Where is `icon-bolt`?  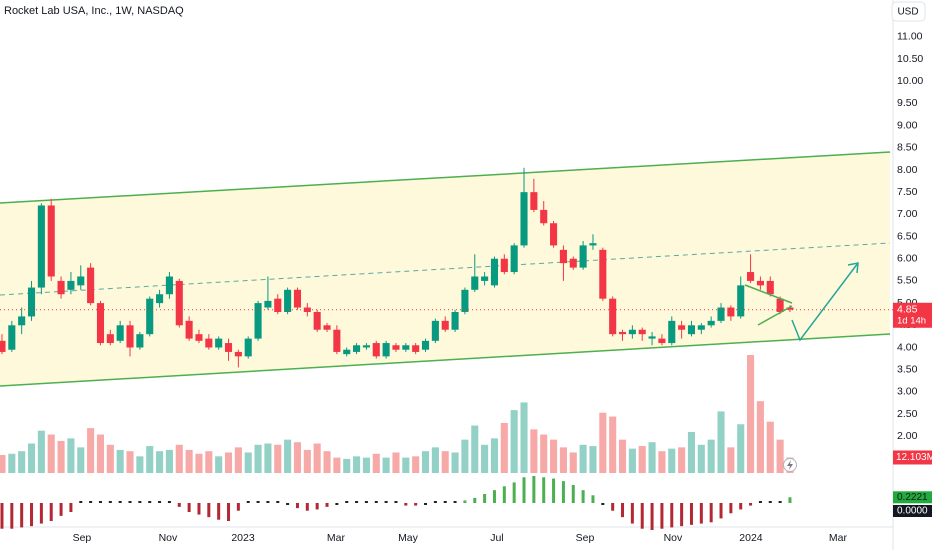 icon-bolt is located at coordinates (790, 465).